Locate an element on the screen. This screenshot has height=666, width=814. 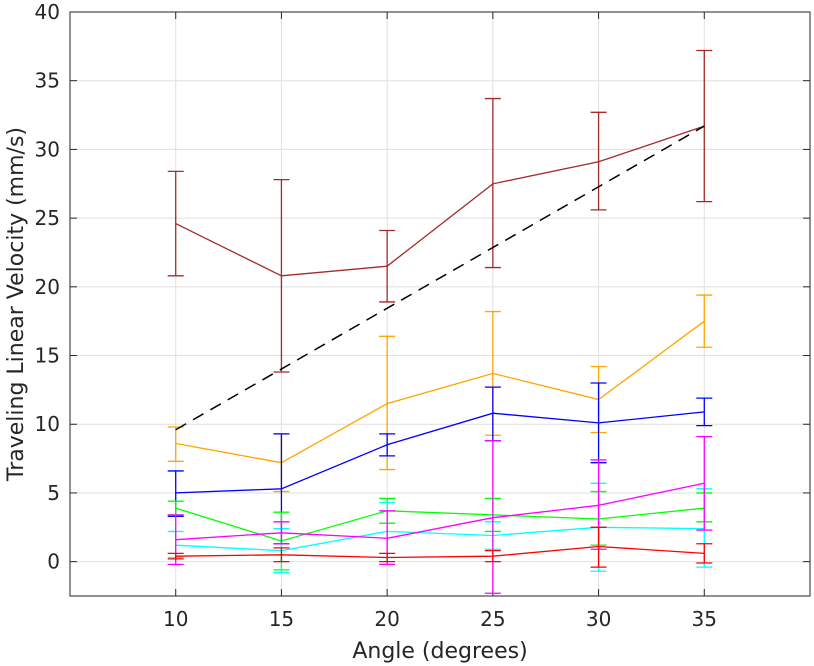
y-tick-label: 0 is located at coordinates (53, 562).